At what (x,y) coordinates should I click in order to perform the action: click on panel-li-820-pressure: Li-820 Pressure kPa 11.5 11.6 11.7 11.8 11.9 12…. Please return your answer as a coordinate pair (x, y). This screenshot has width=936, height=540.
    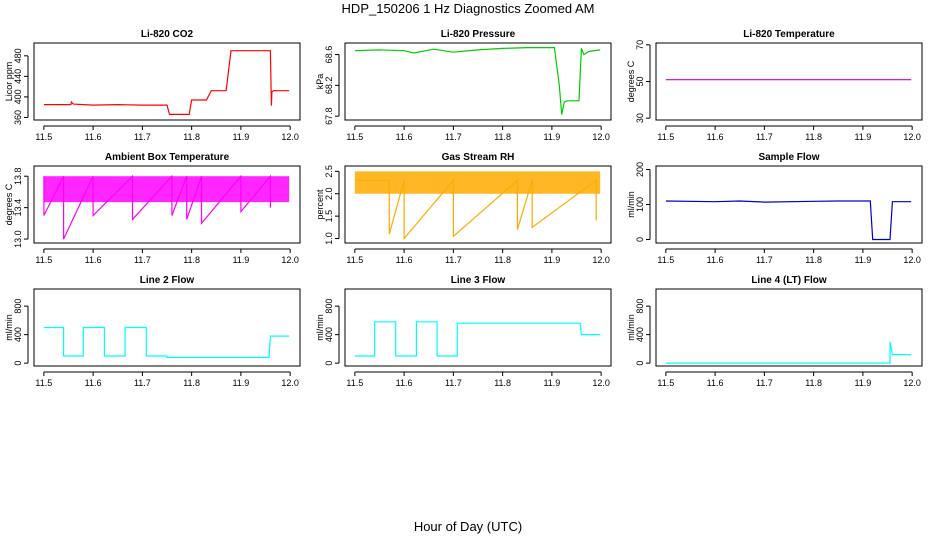
    Looking at the image, I should click on (463, 85).